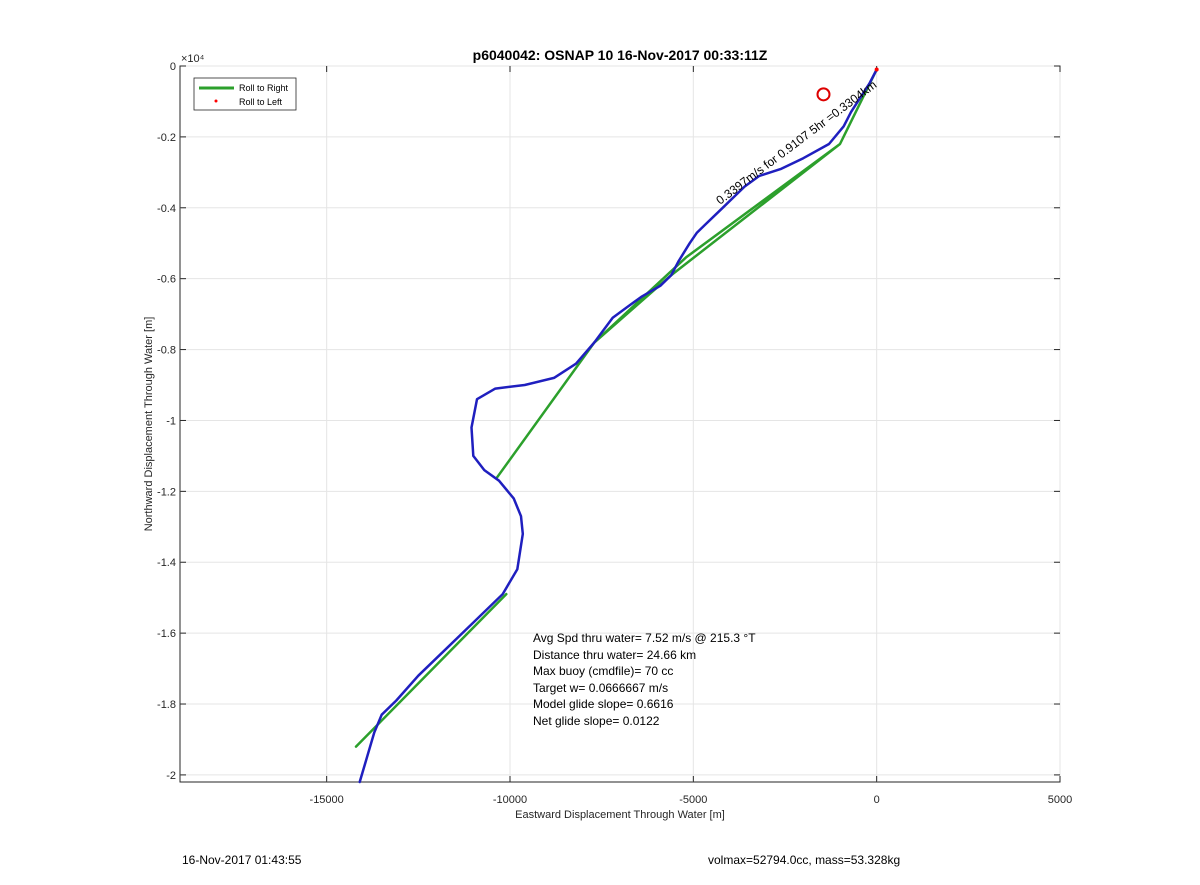  Describe the element at coordinates (171, 776) in the screenshot. I see `y-tick-label: -2` at that location.